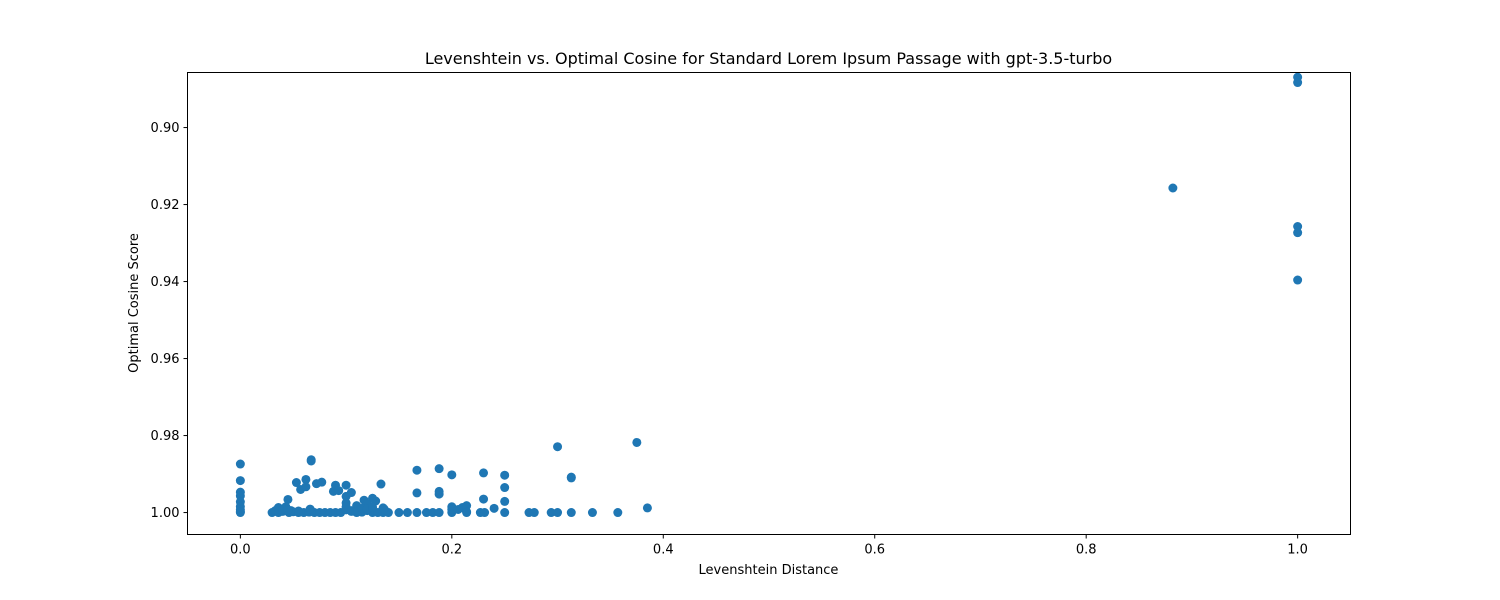  What do you see at coordinates (451, 550) in the screenshot?
I see `x-tick-label: 0.2` at bounding box center [451, 550].